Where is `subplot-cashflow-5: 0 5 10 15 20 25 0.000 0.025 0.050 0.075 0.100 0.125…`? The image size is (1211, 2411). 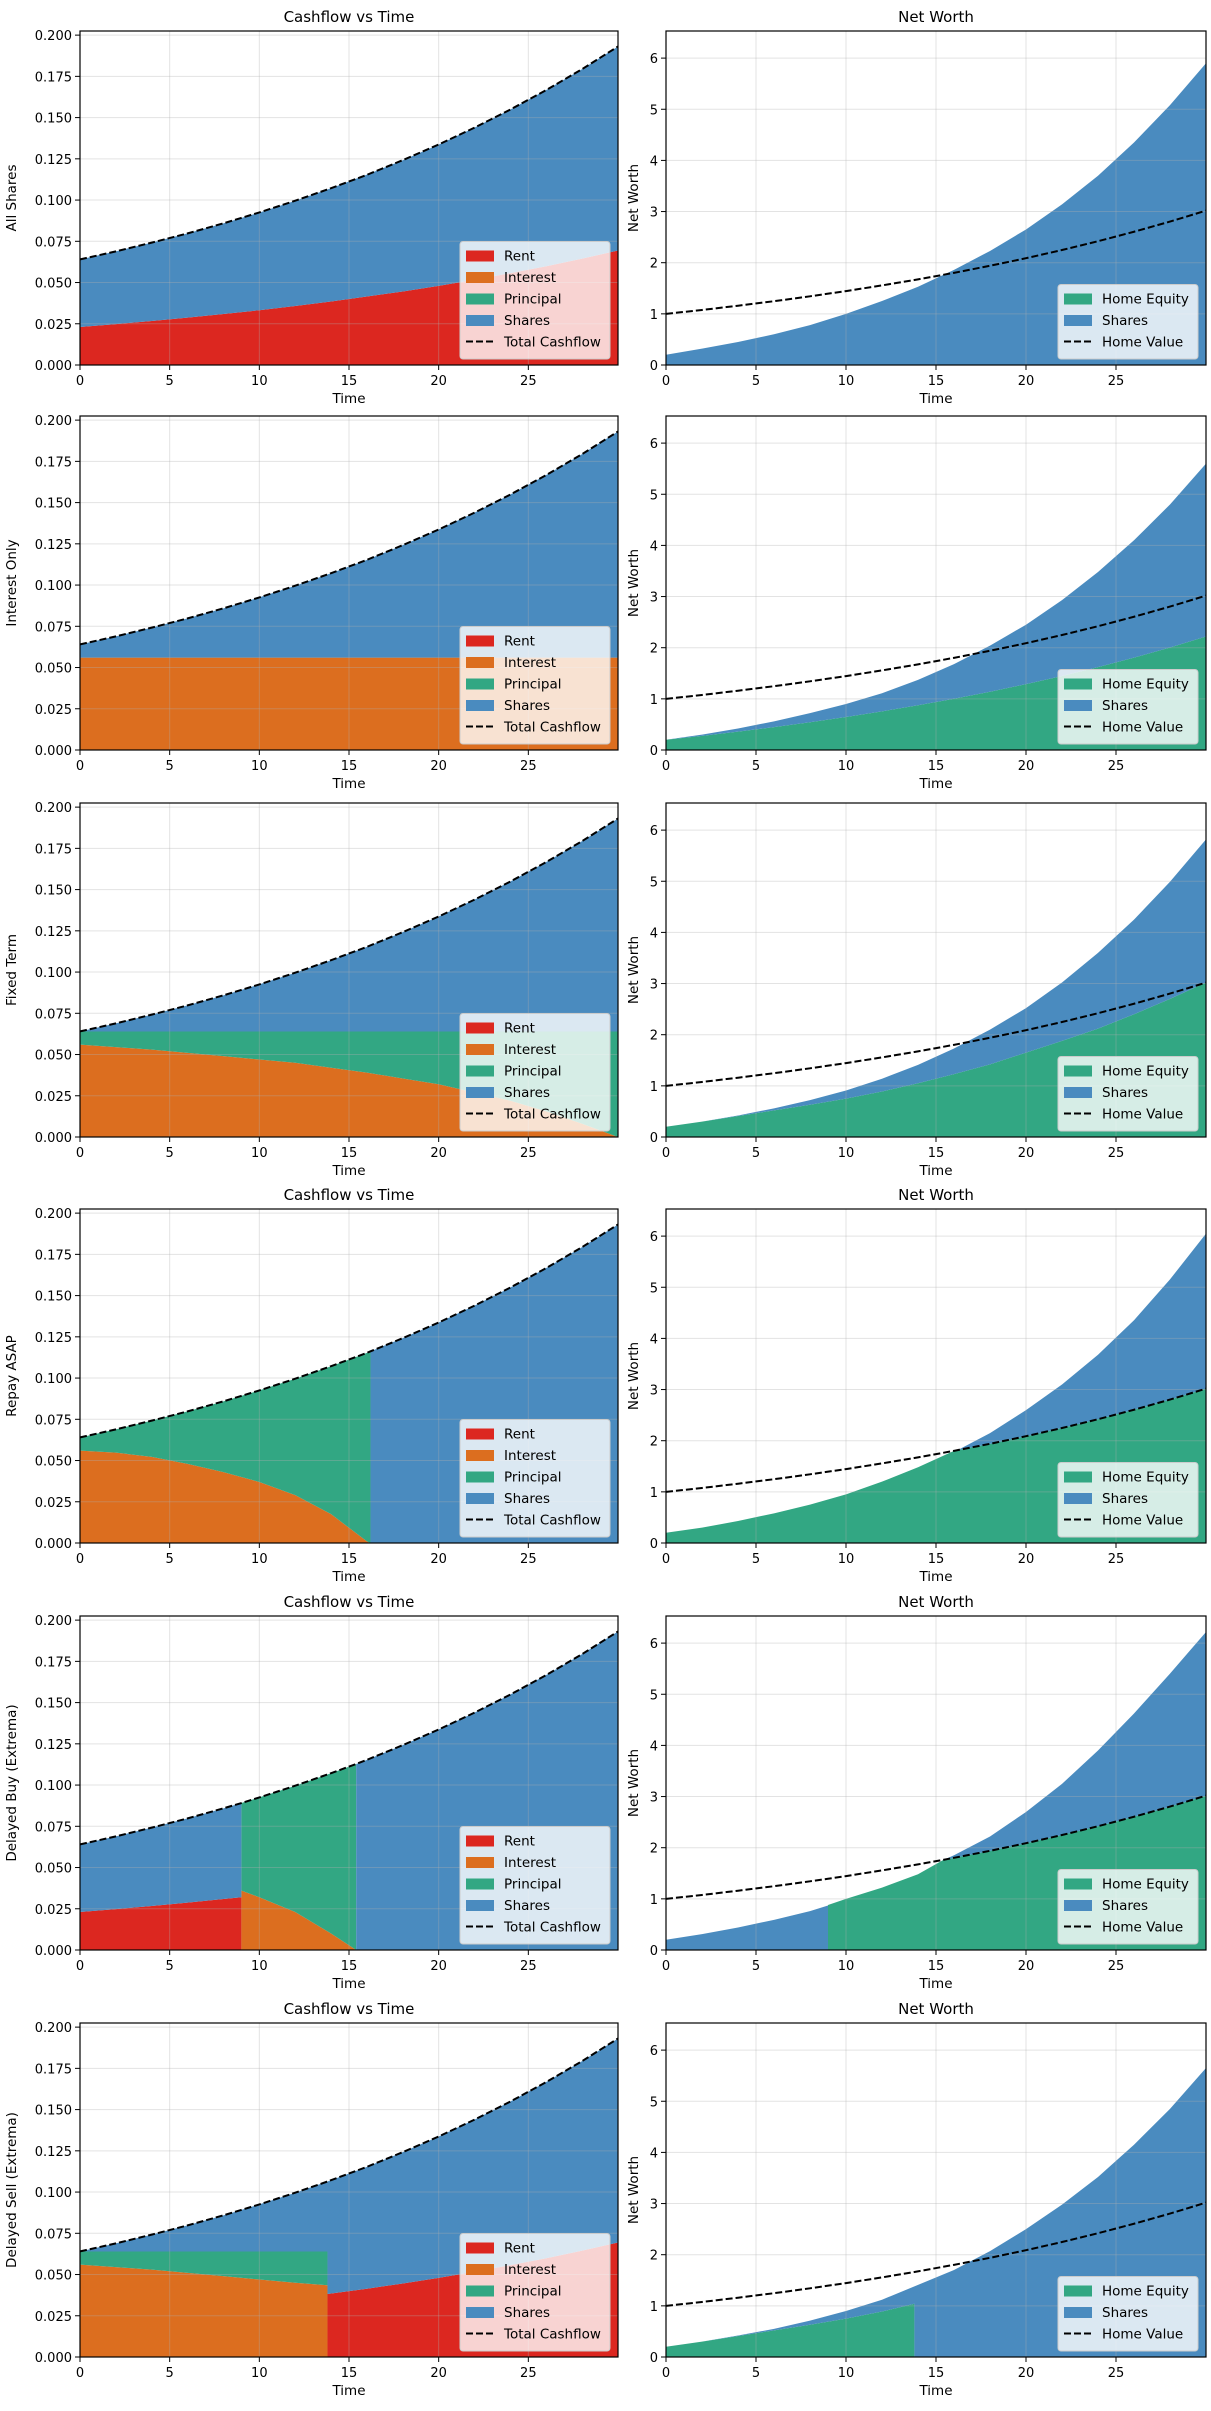 subplot-cashflow-5: 0 5 10 15 20 25 0.000 0.025 0.050 0.075 0.100 0.125… is located at coordinates (311, 1792).